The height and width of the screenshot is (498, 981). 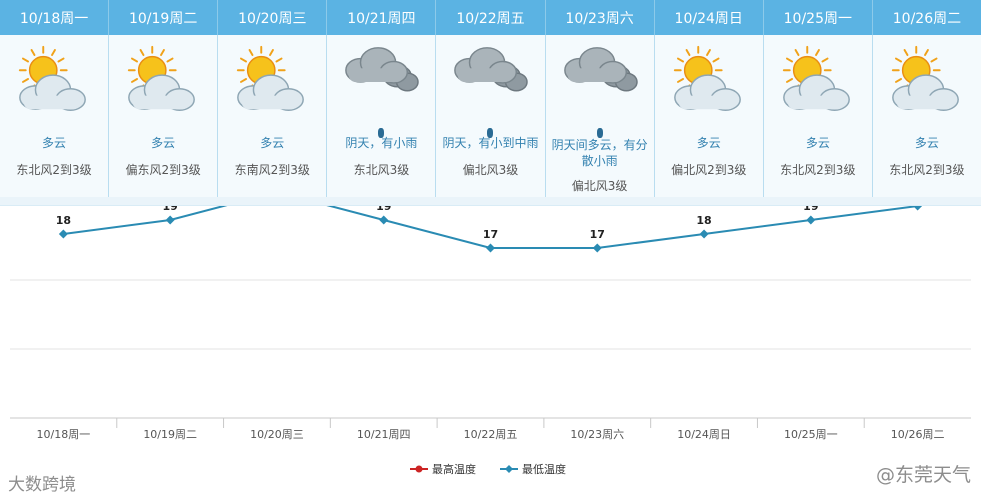 What do you see at coordinates (381, 143) in the screenshot?
I see `weather-description: 阴天，有小雨` at bounding box center [381, 143].